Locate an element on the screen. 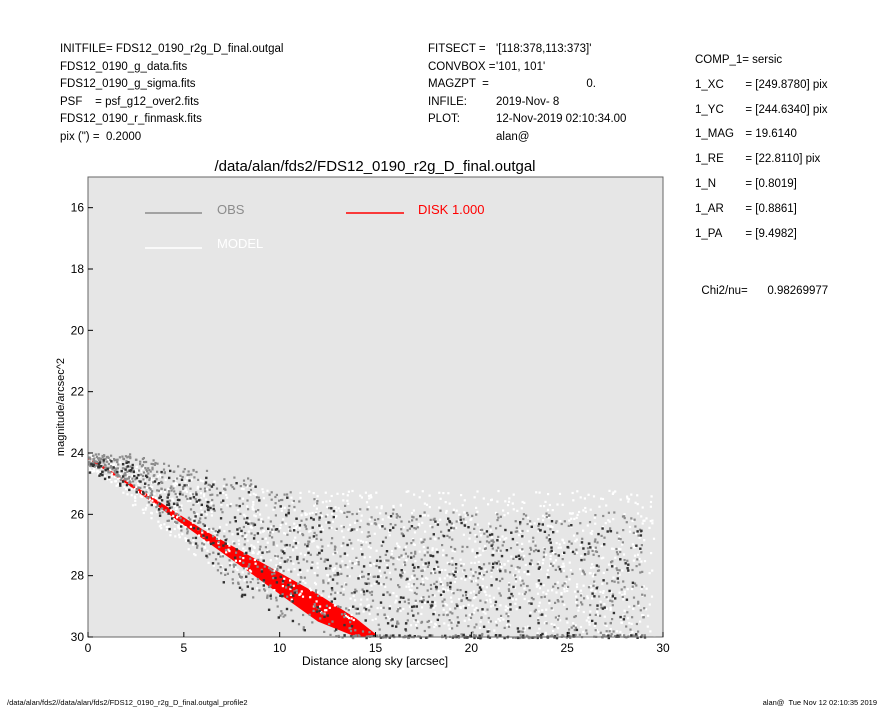 The image size is (885, 708). param-key: 1_YC is located at coordinates (709, 109).